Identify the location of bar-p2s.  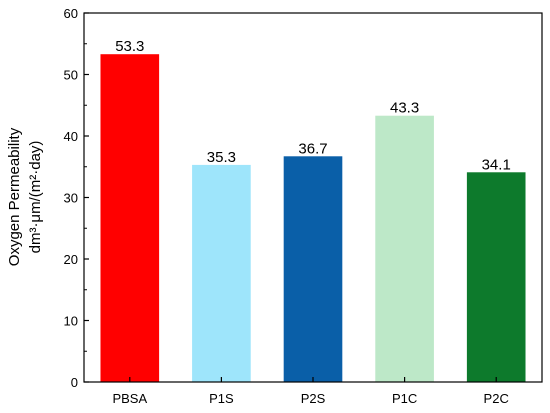
(313, 269).